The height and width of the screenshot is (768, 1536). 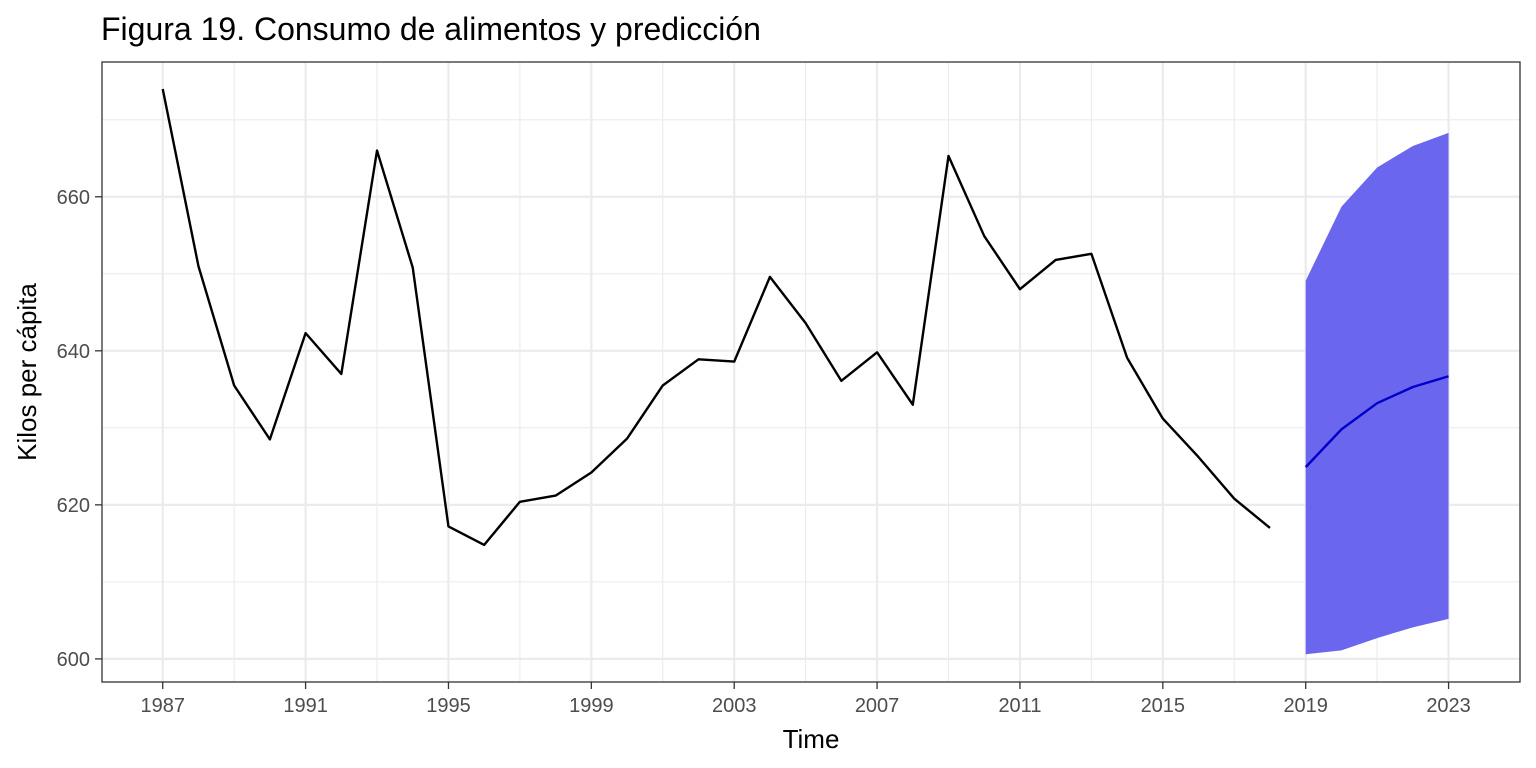 I want to click on x-tick-label: 2003, so click(x=734, y=706).